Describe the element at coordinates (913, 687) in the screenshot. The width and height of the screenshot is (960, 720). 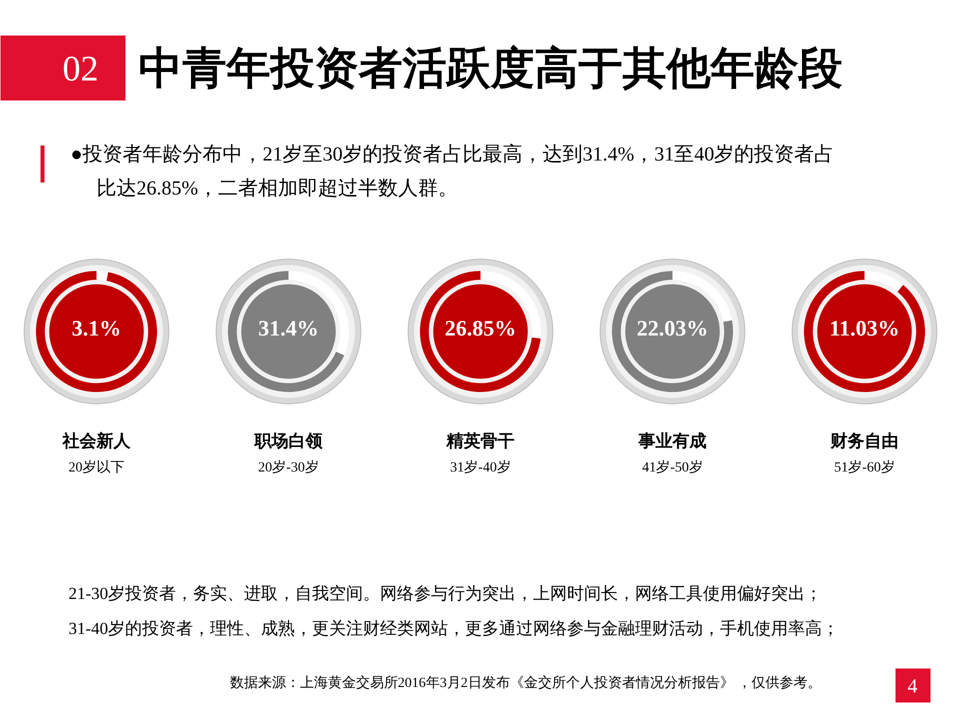
I see `text: 4` at that location.